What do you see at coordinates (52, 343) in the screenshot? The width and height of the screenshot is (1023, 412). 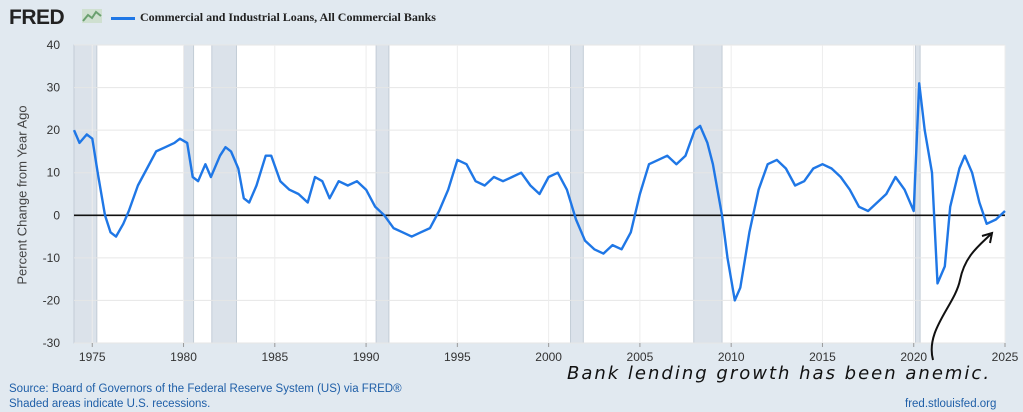 I see `y-tick-label: -30` at bounding box center [52, 343].